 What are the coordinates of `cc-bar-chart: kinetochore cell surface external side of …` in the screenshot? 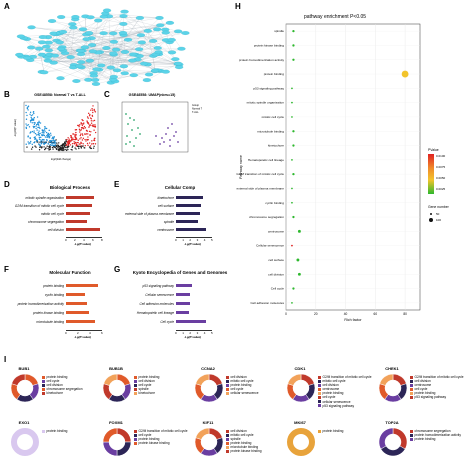 It's located at (165, 220).